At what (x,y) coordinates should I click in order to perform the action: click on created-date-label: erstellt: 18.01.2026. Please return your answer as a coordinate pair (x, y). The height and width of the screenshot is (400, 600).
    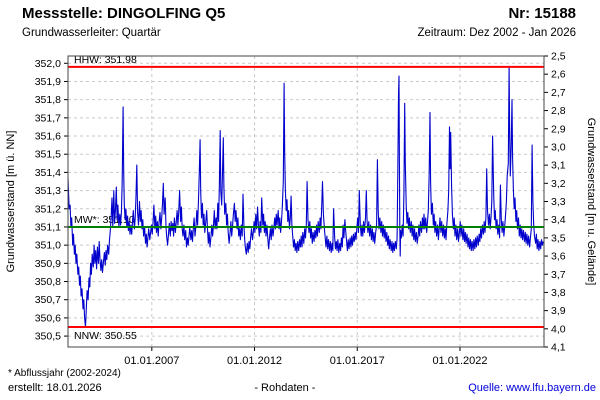
    Looking at the image, I should click on (55, 388).